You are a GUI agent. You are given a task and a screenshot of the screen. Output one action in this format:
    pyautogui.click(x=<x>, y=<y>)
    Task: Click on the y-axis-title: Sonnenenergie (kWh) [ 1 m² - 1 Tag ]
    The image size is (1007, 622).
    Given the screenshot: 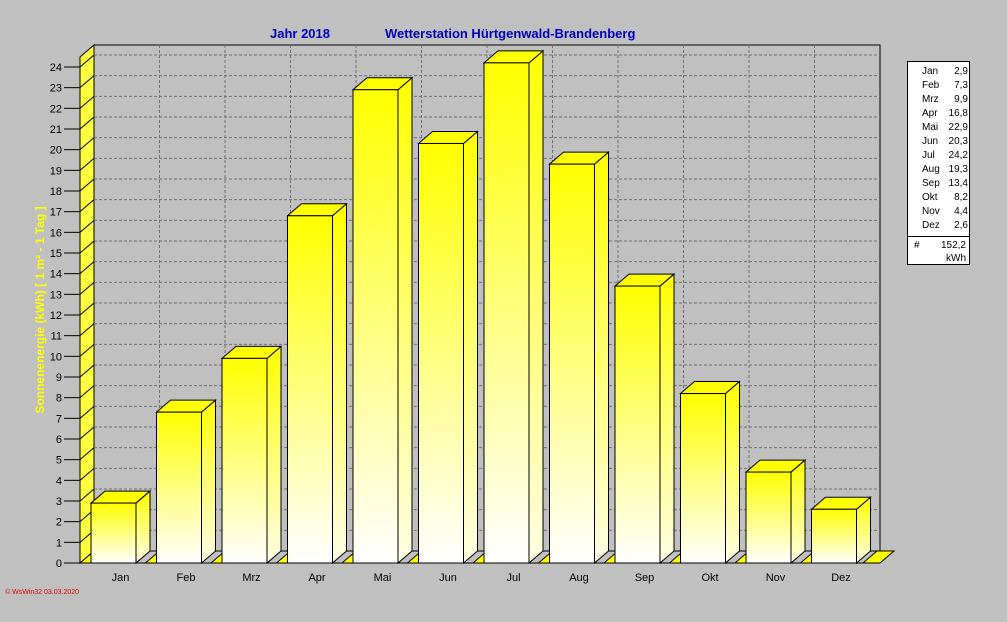 What is the action you would take?
    pyautogui.click(x=40, y=309)
    